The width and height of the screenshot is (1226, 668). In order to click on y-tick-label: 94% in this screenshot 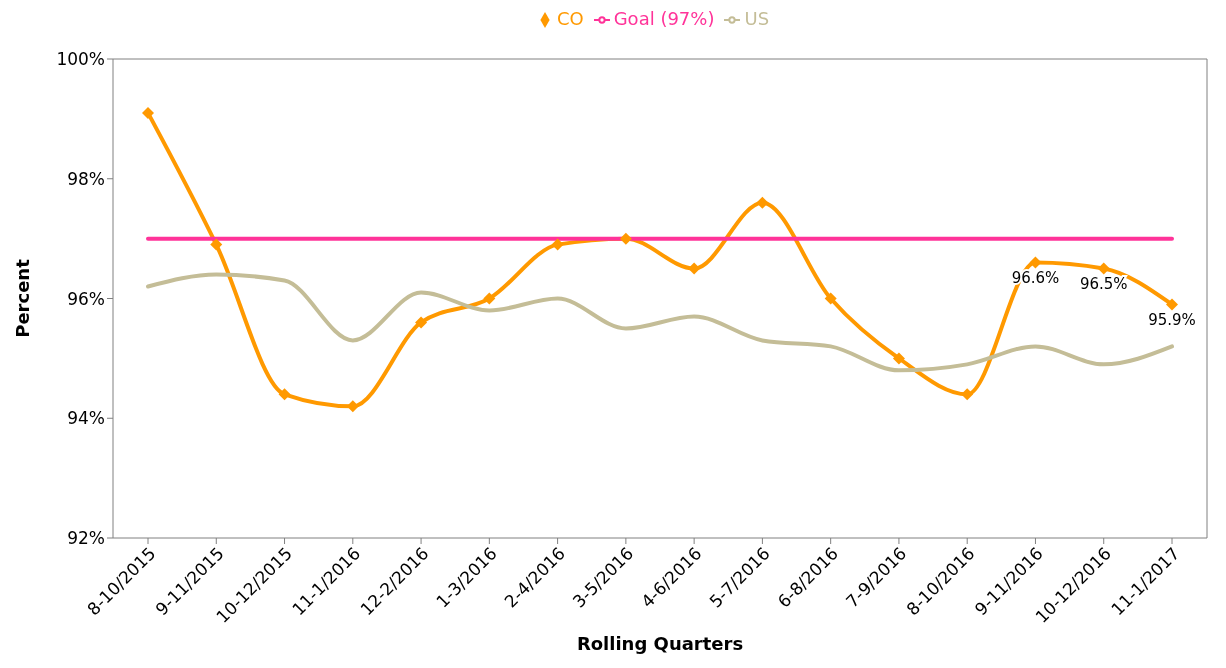, I will do `click(86, 418)`.